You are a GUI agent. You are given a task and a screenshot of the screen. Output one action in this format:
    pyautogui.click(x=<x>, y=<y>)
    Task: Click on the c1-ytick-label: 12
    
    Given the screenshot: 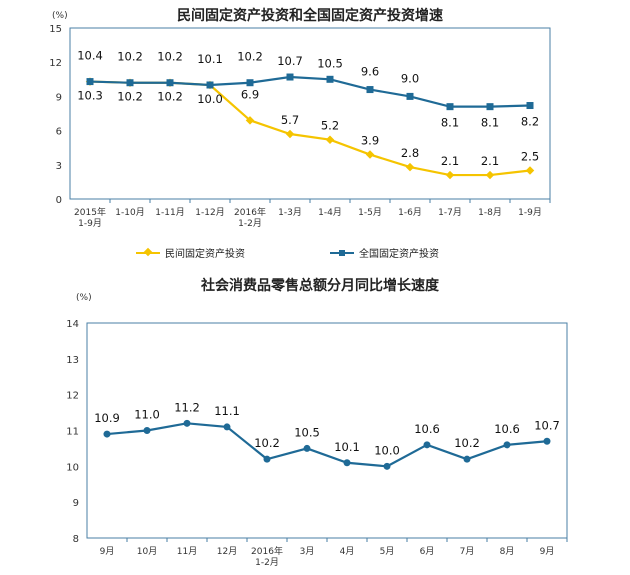 What is the action you would take?
    pyautogui.click(x=55, y=63)
    